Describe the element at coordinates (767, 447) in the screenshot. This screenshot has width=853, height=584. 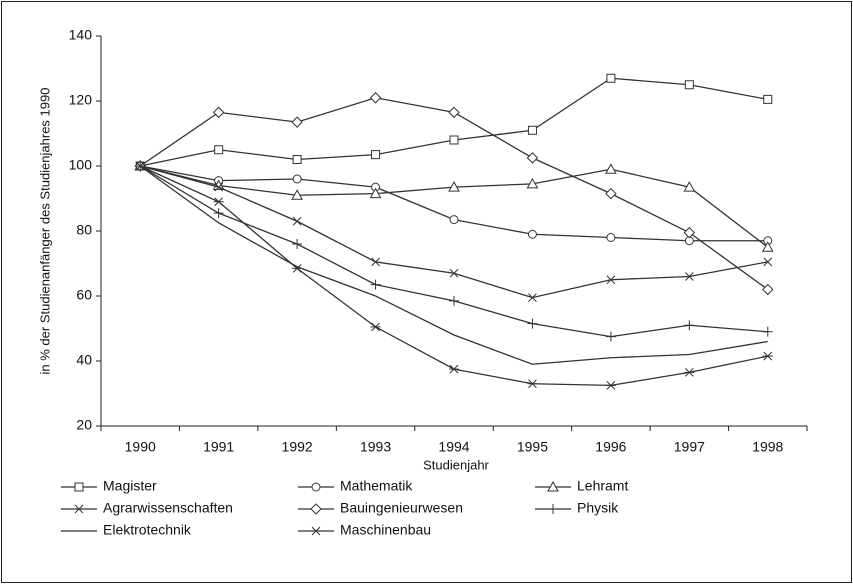
I see `x-tick-label: 1998` at that location.